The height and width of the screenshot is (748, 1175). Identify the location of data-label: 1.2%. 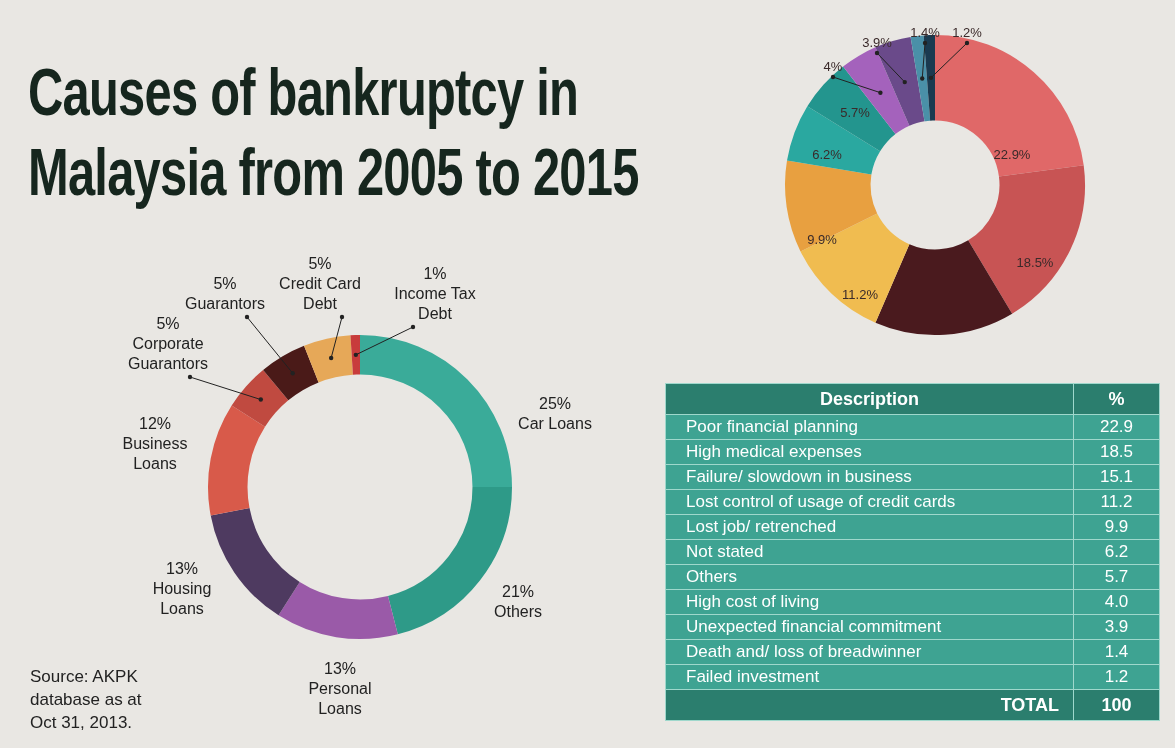
(967, 32).